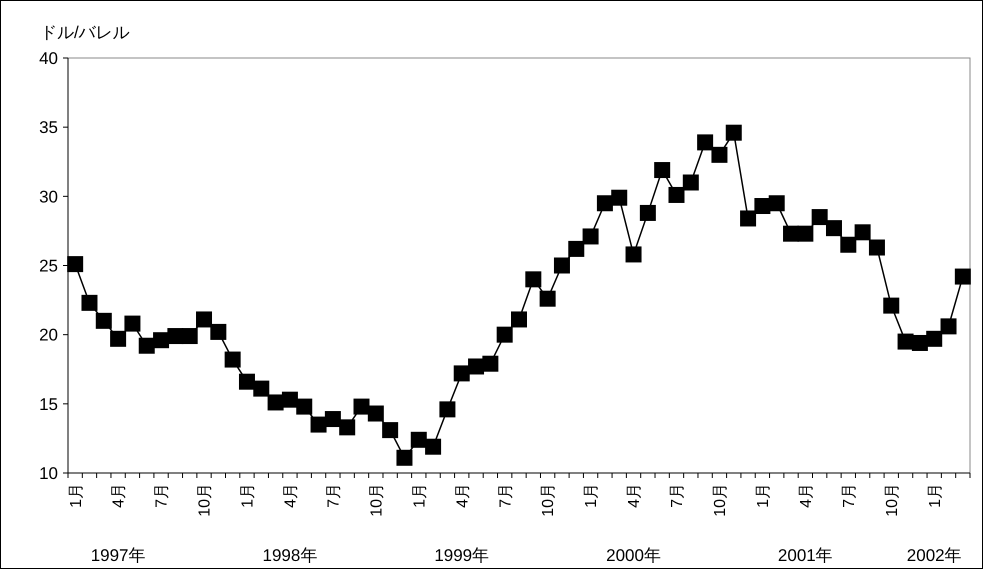  Describe the element at coordinates (48, 266) in the screenshot. I see `y-tick-label: 25` at that location.